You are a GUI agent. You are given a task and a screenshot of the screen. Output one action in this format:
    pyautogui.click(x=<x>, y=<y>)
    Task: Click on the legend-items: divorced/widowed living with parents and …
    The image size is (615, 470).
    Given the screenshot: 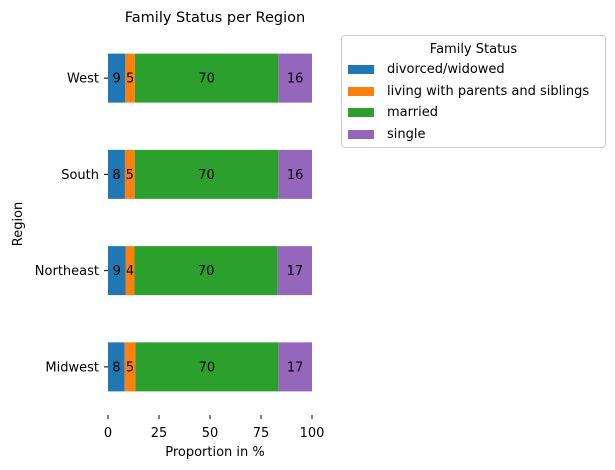 What is the action you would take?
    pyautogui.click(x=473, y=102)
    